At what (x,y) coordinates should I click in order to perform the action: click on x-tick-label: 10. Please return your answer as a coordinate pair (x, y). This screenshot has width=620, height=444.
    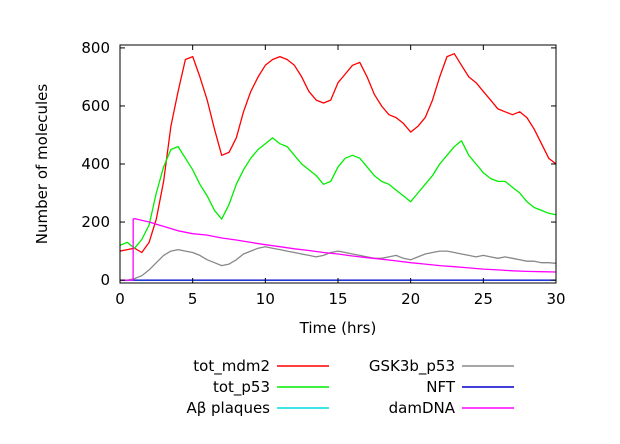
    Looking at the image, I should click on (265, 299).